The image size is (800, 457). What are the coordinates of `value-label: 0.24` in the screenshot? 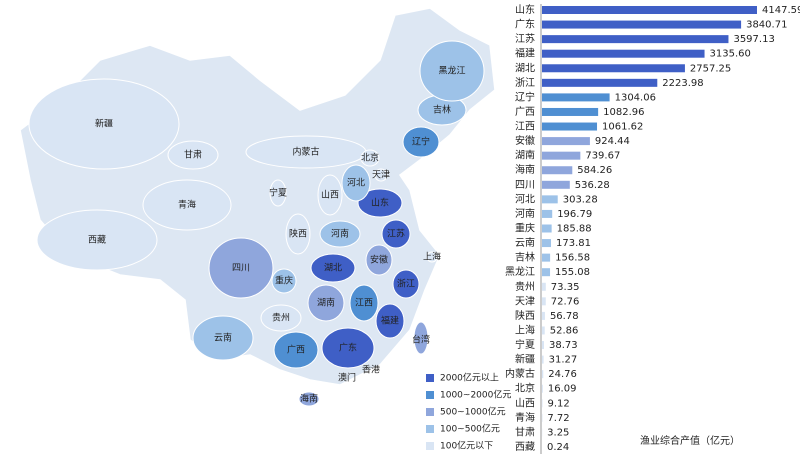 It's located at (558, 447).